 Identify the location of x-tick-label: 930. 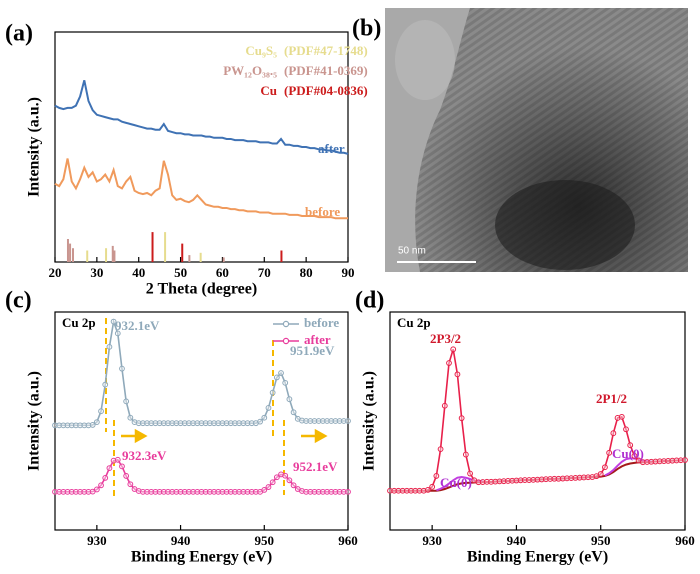
(432, 540).